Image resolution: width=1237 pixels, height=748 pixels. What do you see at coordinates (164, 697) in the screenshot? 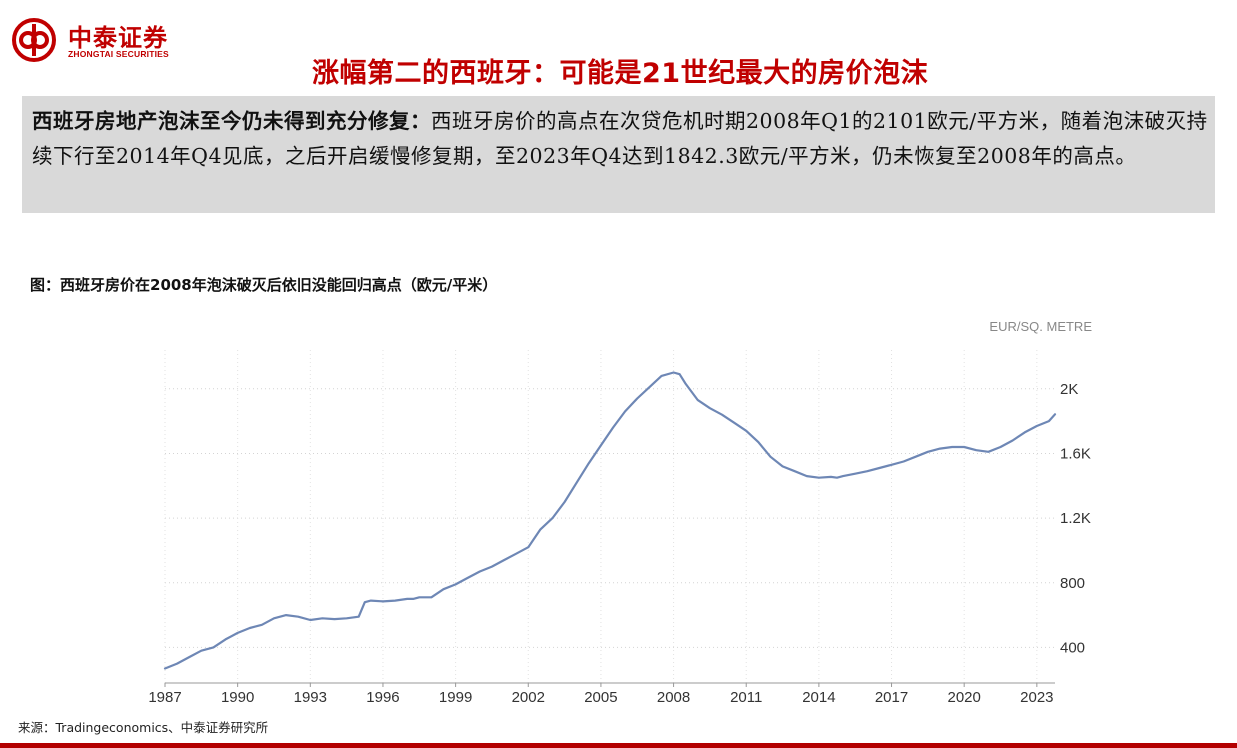
I see `x-tick-label: 1987` at bounding box center [164, 697].